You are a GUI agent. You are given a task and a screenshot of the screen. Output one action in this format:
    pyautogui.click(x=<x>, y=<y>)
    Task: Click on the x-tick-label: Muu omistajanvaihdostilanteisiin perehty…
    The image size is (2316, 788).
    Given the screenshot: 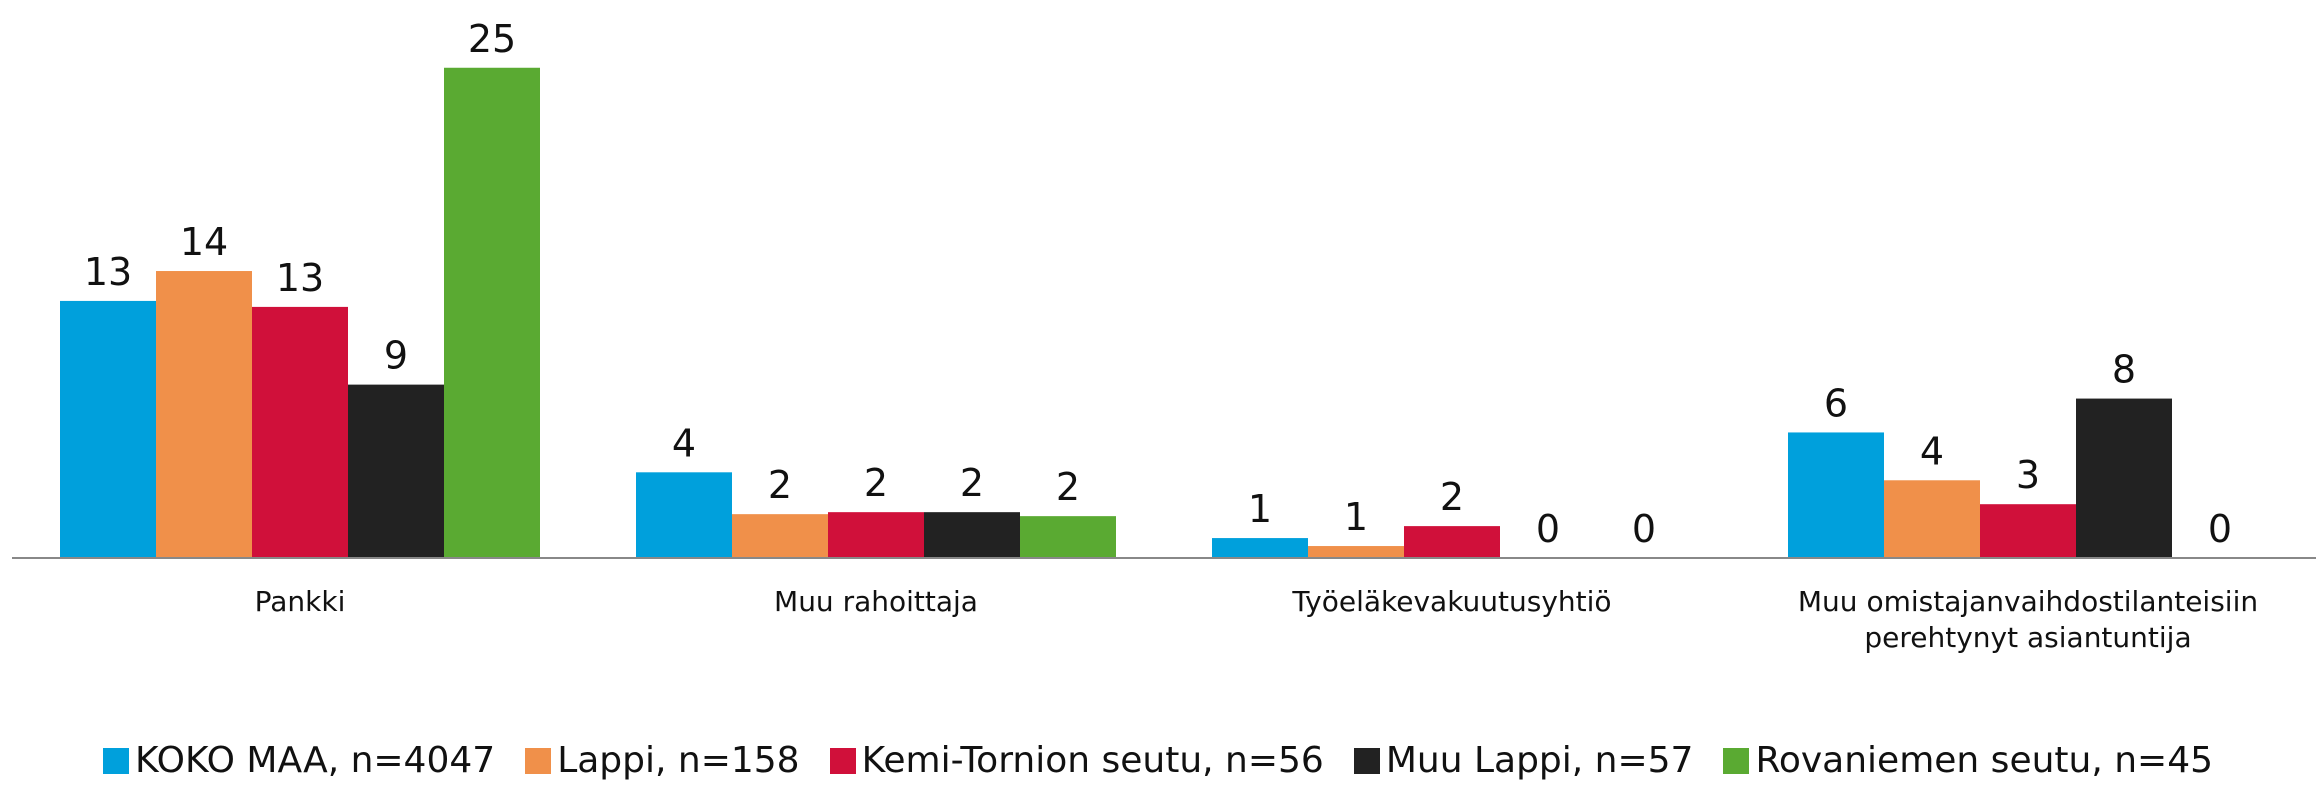 What is the action you would take?
    pyautogui.click(x=2028, y=619)
    